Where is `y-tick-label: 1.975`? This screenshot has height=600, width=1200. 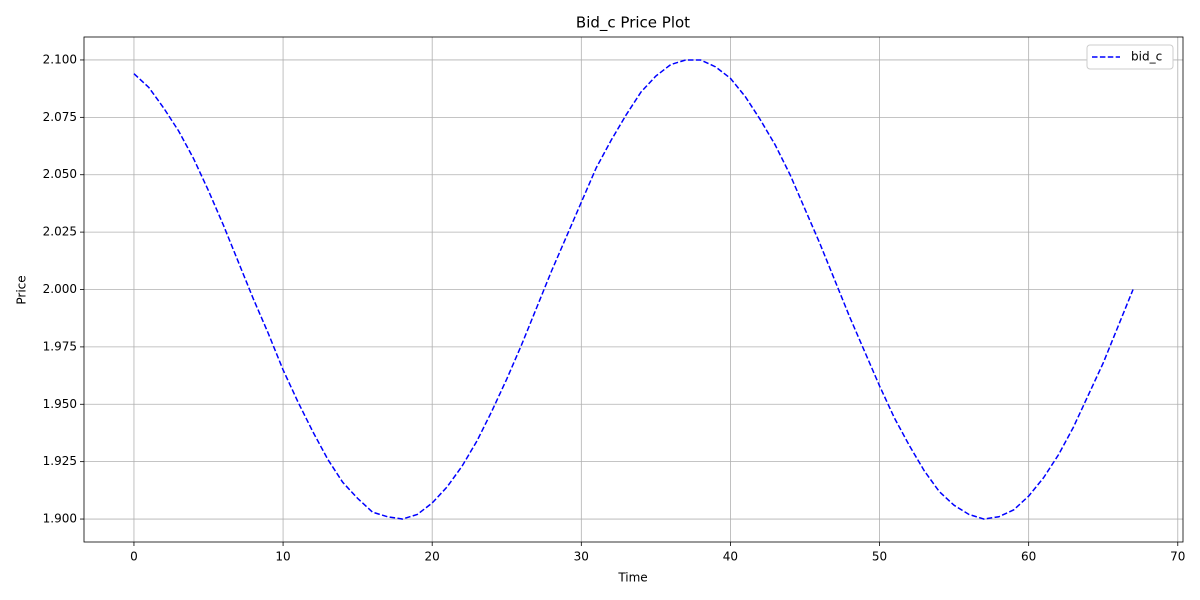
y-tick-label: 1.975 is located at coordinates (60, 346).